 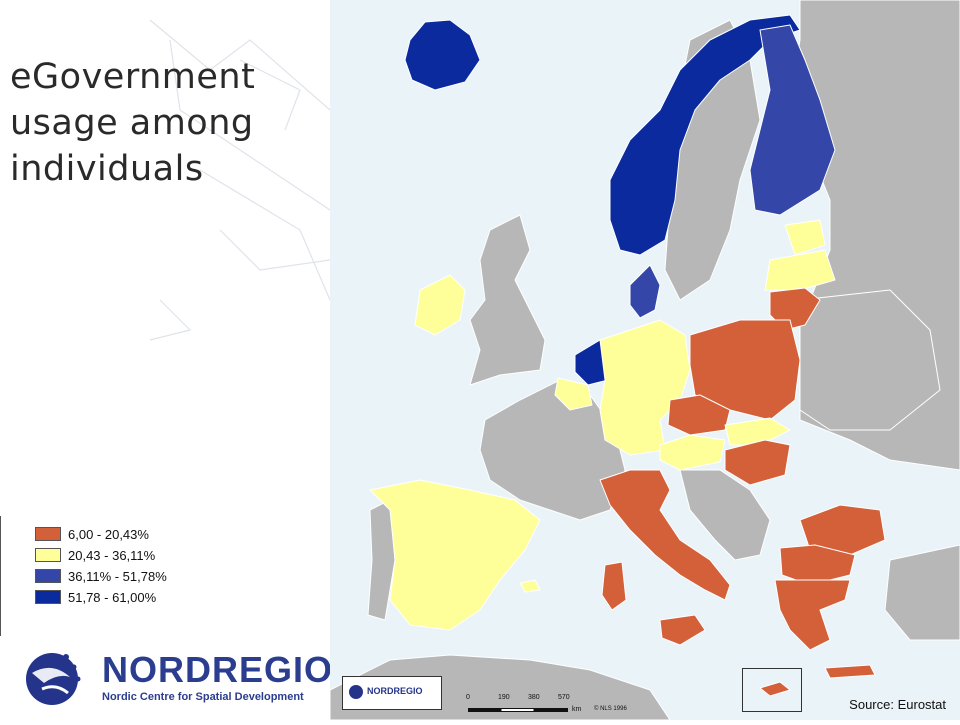 What do you see at coordinates (645, 291) in the screenshot?
I see `country-denmark` at bounding box center [645, 291].